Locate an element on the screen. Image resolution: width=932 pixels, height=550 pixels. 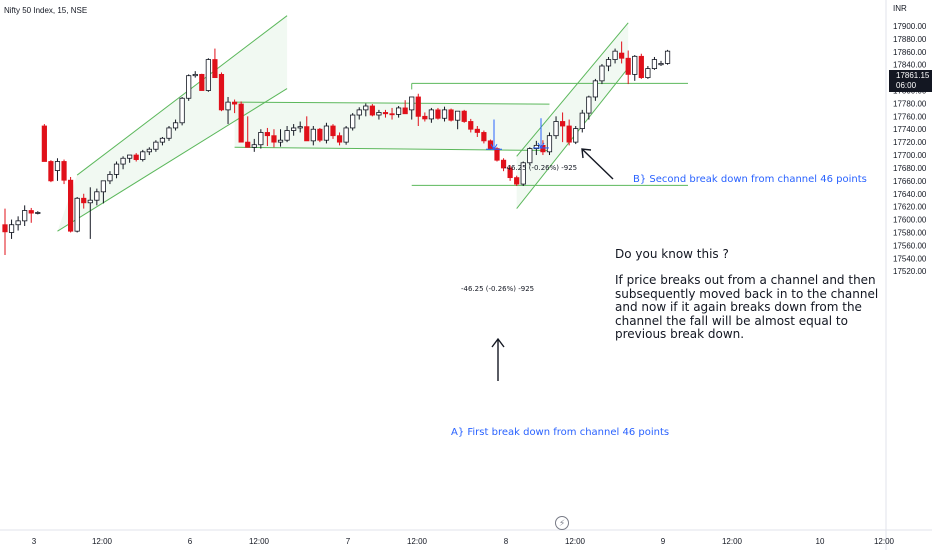
y-tick-label: 17620.00 is located at coordinates (910, 207).